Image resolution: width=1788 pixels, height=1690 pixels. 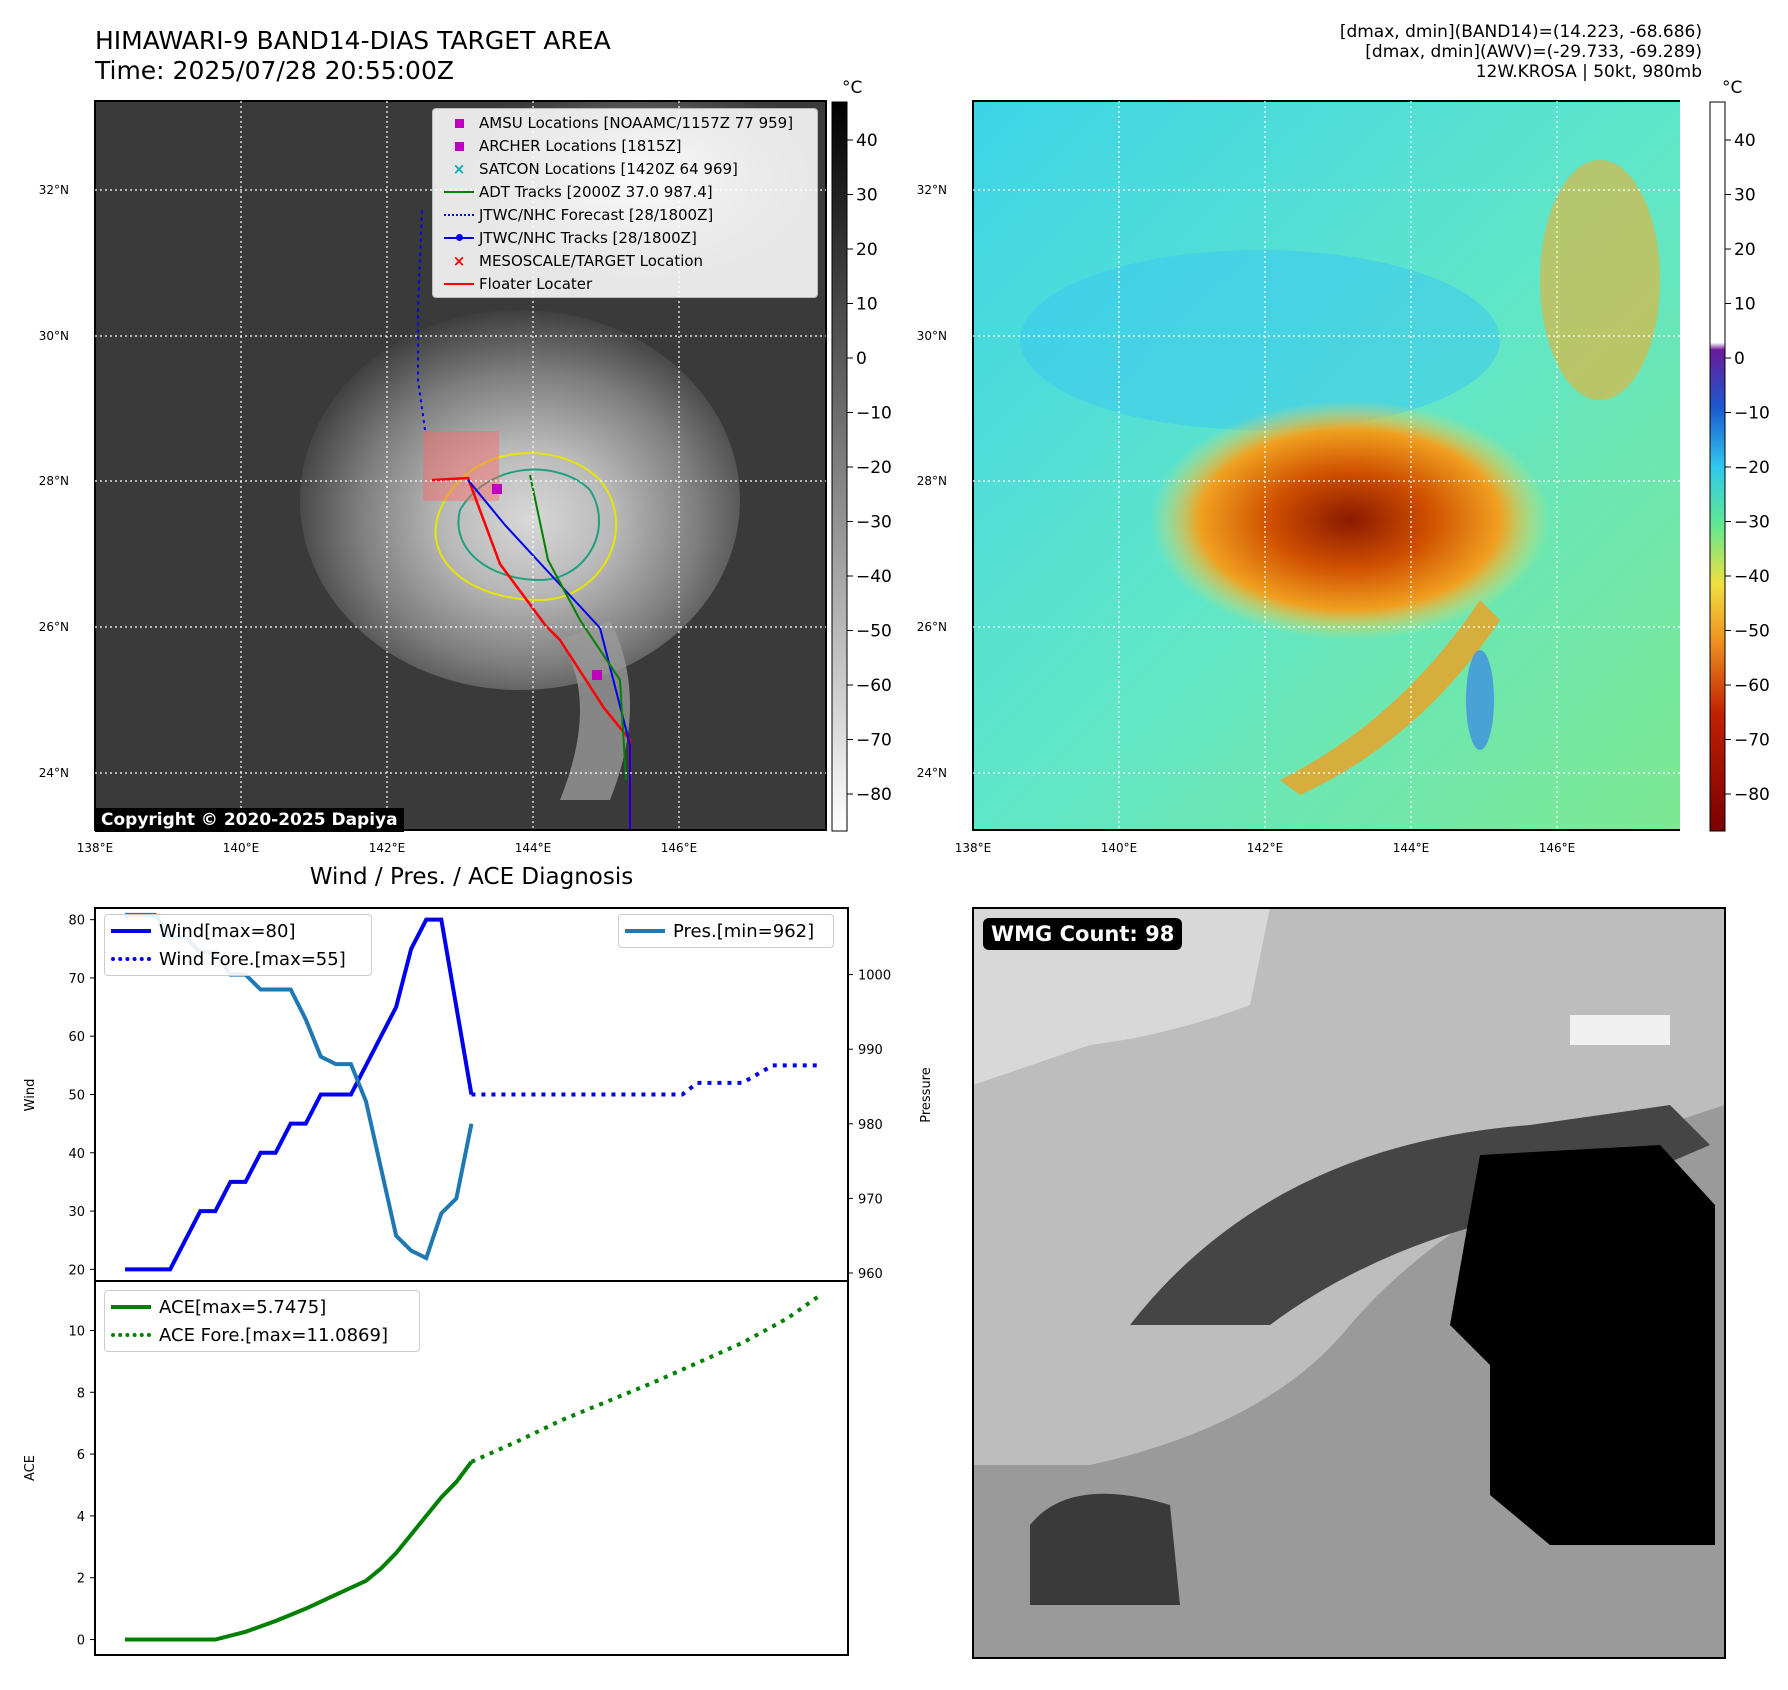 What do you see at coordinates (1752, 840) in the screenshot?
I see `cbar-right-tick-label: −90` at bounding box center [1752, 840].